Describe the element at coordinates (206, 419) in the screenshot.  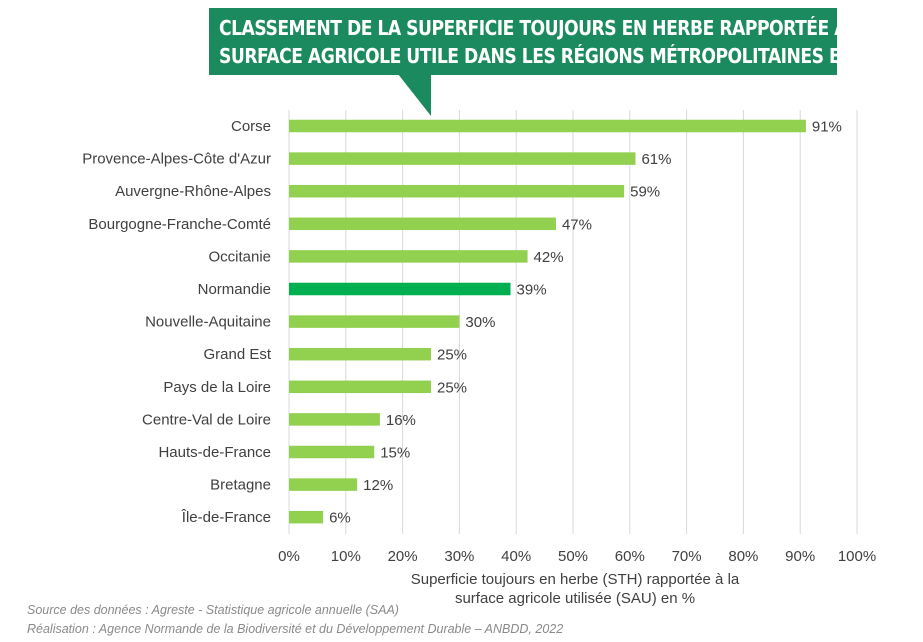
I see `category-label: Centre-Val de Loire` at that location.